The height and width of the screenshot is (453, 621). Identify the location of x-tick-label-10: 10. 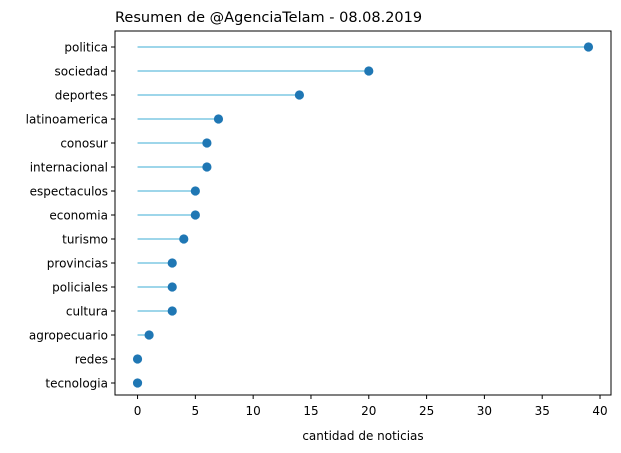
(253, 411).